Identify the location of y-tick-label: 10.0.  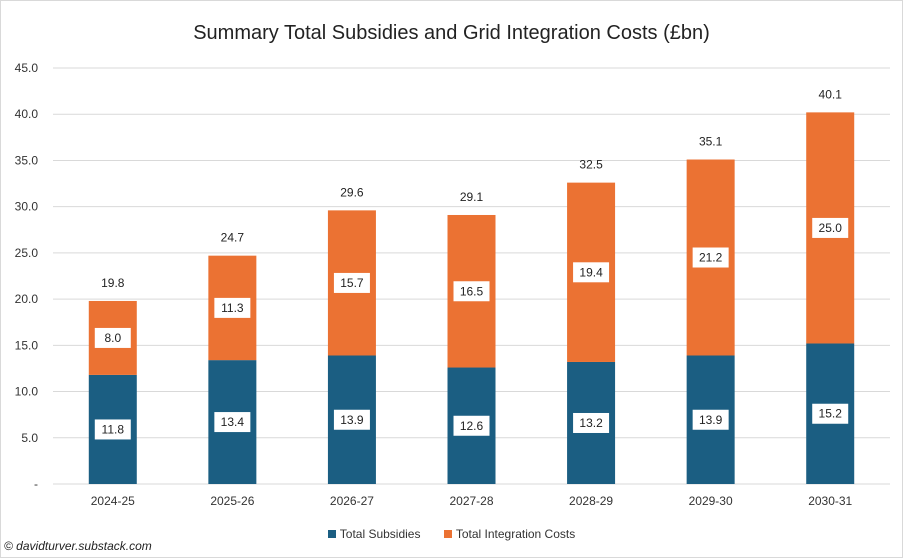
(27, 392).